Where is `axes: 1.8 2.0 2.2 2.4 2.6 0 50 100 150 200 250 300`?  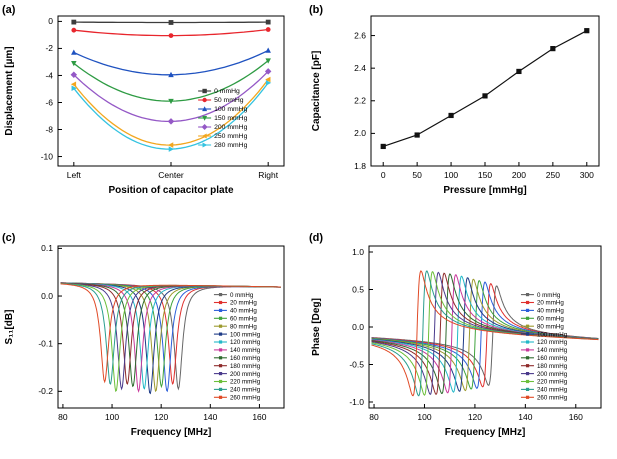 axes: 1.8 2.0 2.2 2.4 2.6 0 50 100 150 200 250 300 is located at coordinates (474, 105).